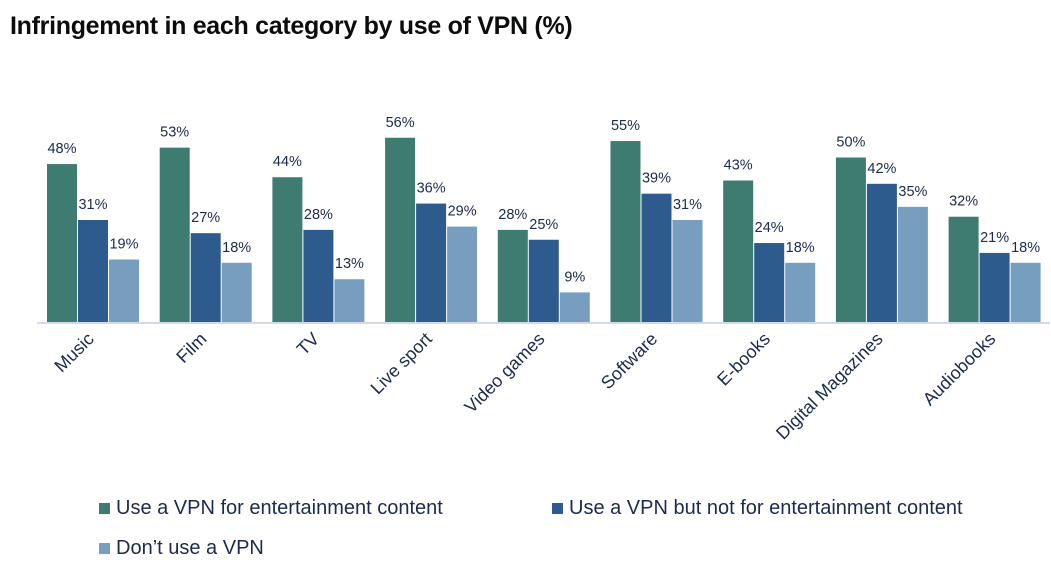 The height and width of the screenshot is (568, 1051). What do you see at coordinates (462, 212) in the screenshot?
I see `data-label: 29%` at bounding box center [462, 212].